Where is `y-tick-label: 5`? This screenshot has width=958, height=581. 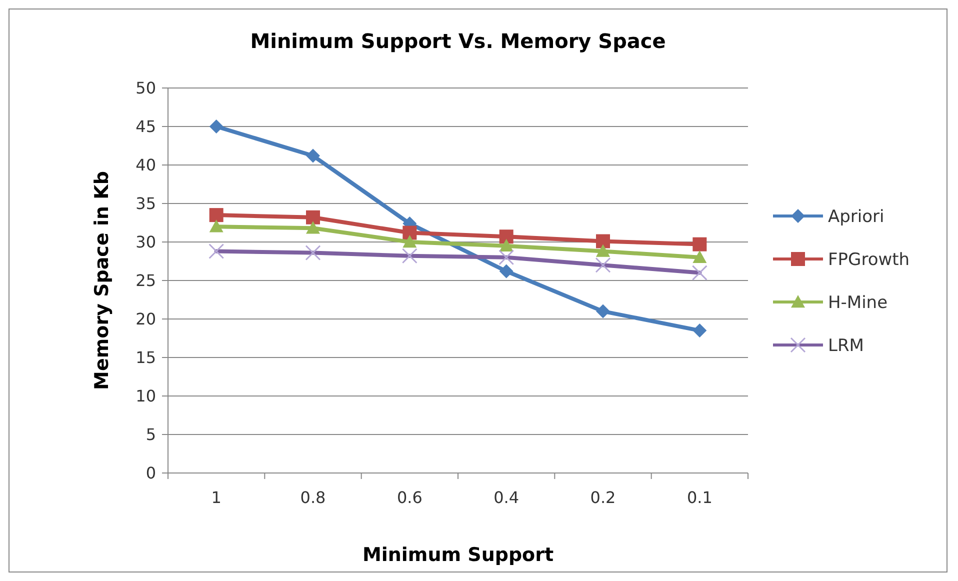
y-tick-label: 5 is located at coordinates (151, 434).